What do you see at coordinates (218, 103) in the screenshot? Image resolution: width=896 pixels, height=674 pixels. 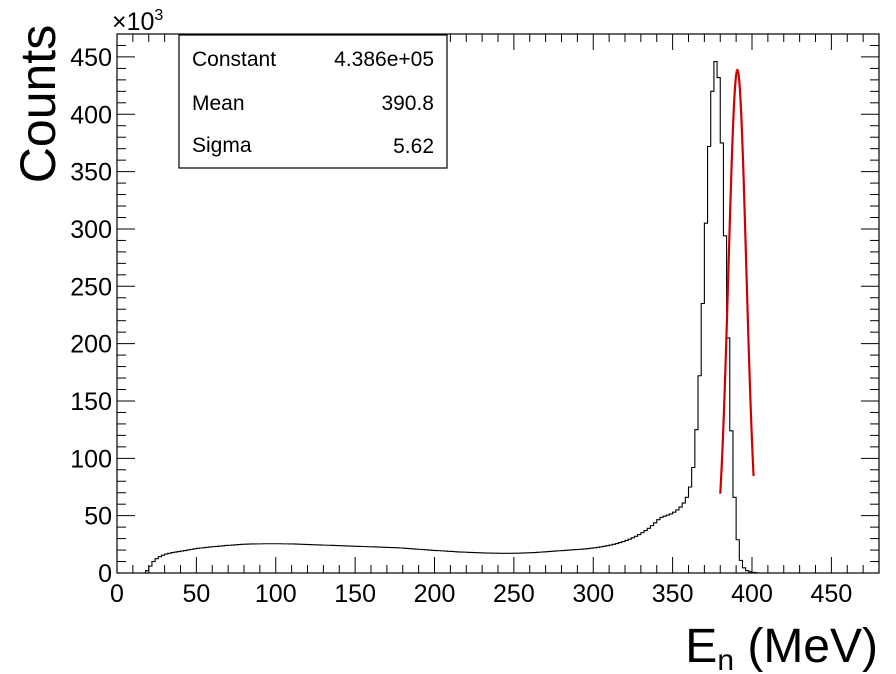 I see `stats-row-mean-name: Mean` at bounding box center [218, 103].